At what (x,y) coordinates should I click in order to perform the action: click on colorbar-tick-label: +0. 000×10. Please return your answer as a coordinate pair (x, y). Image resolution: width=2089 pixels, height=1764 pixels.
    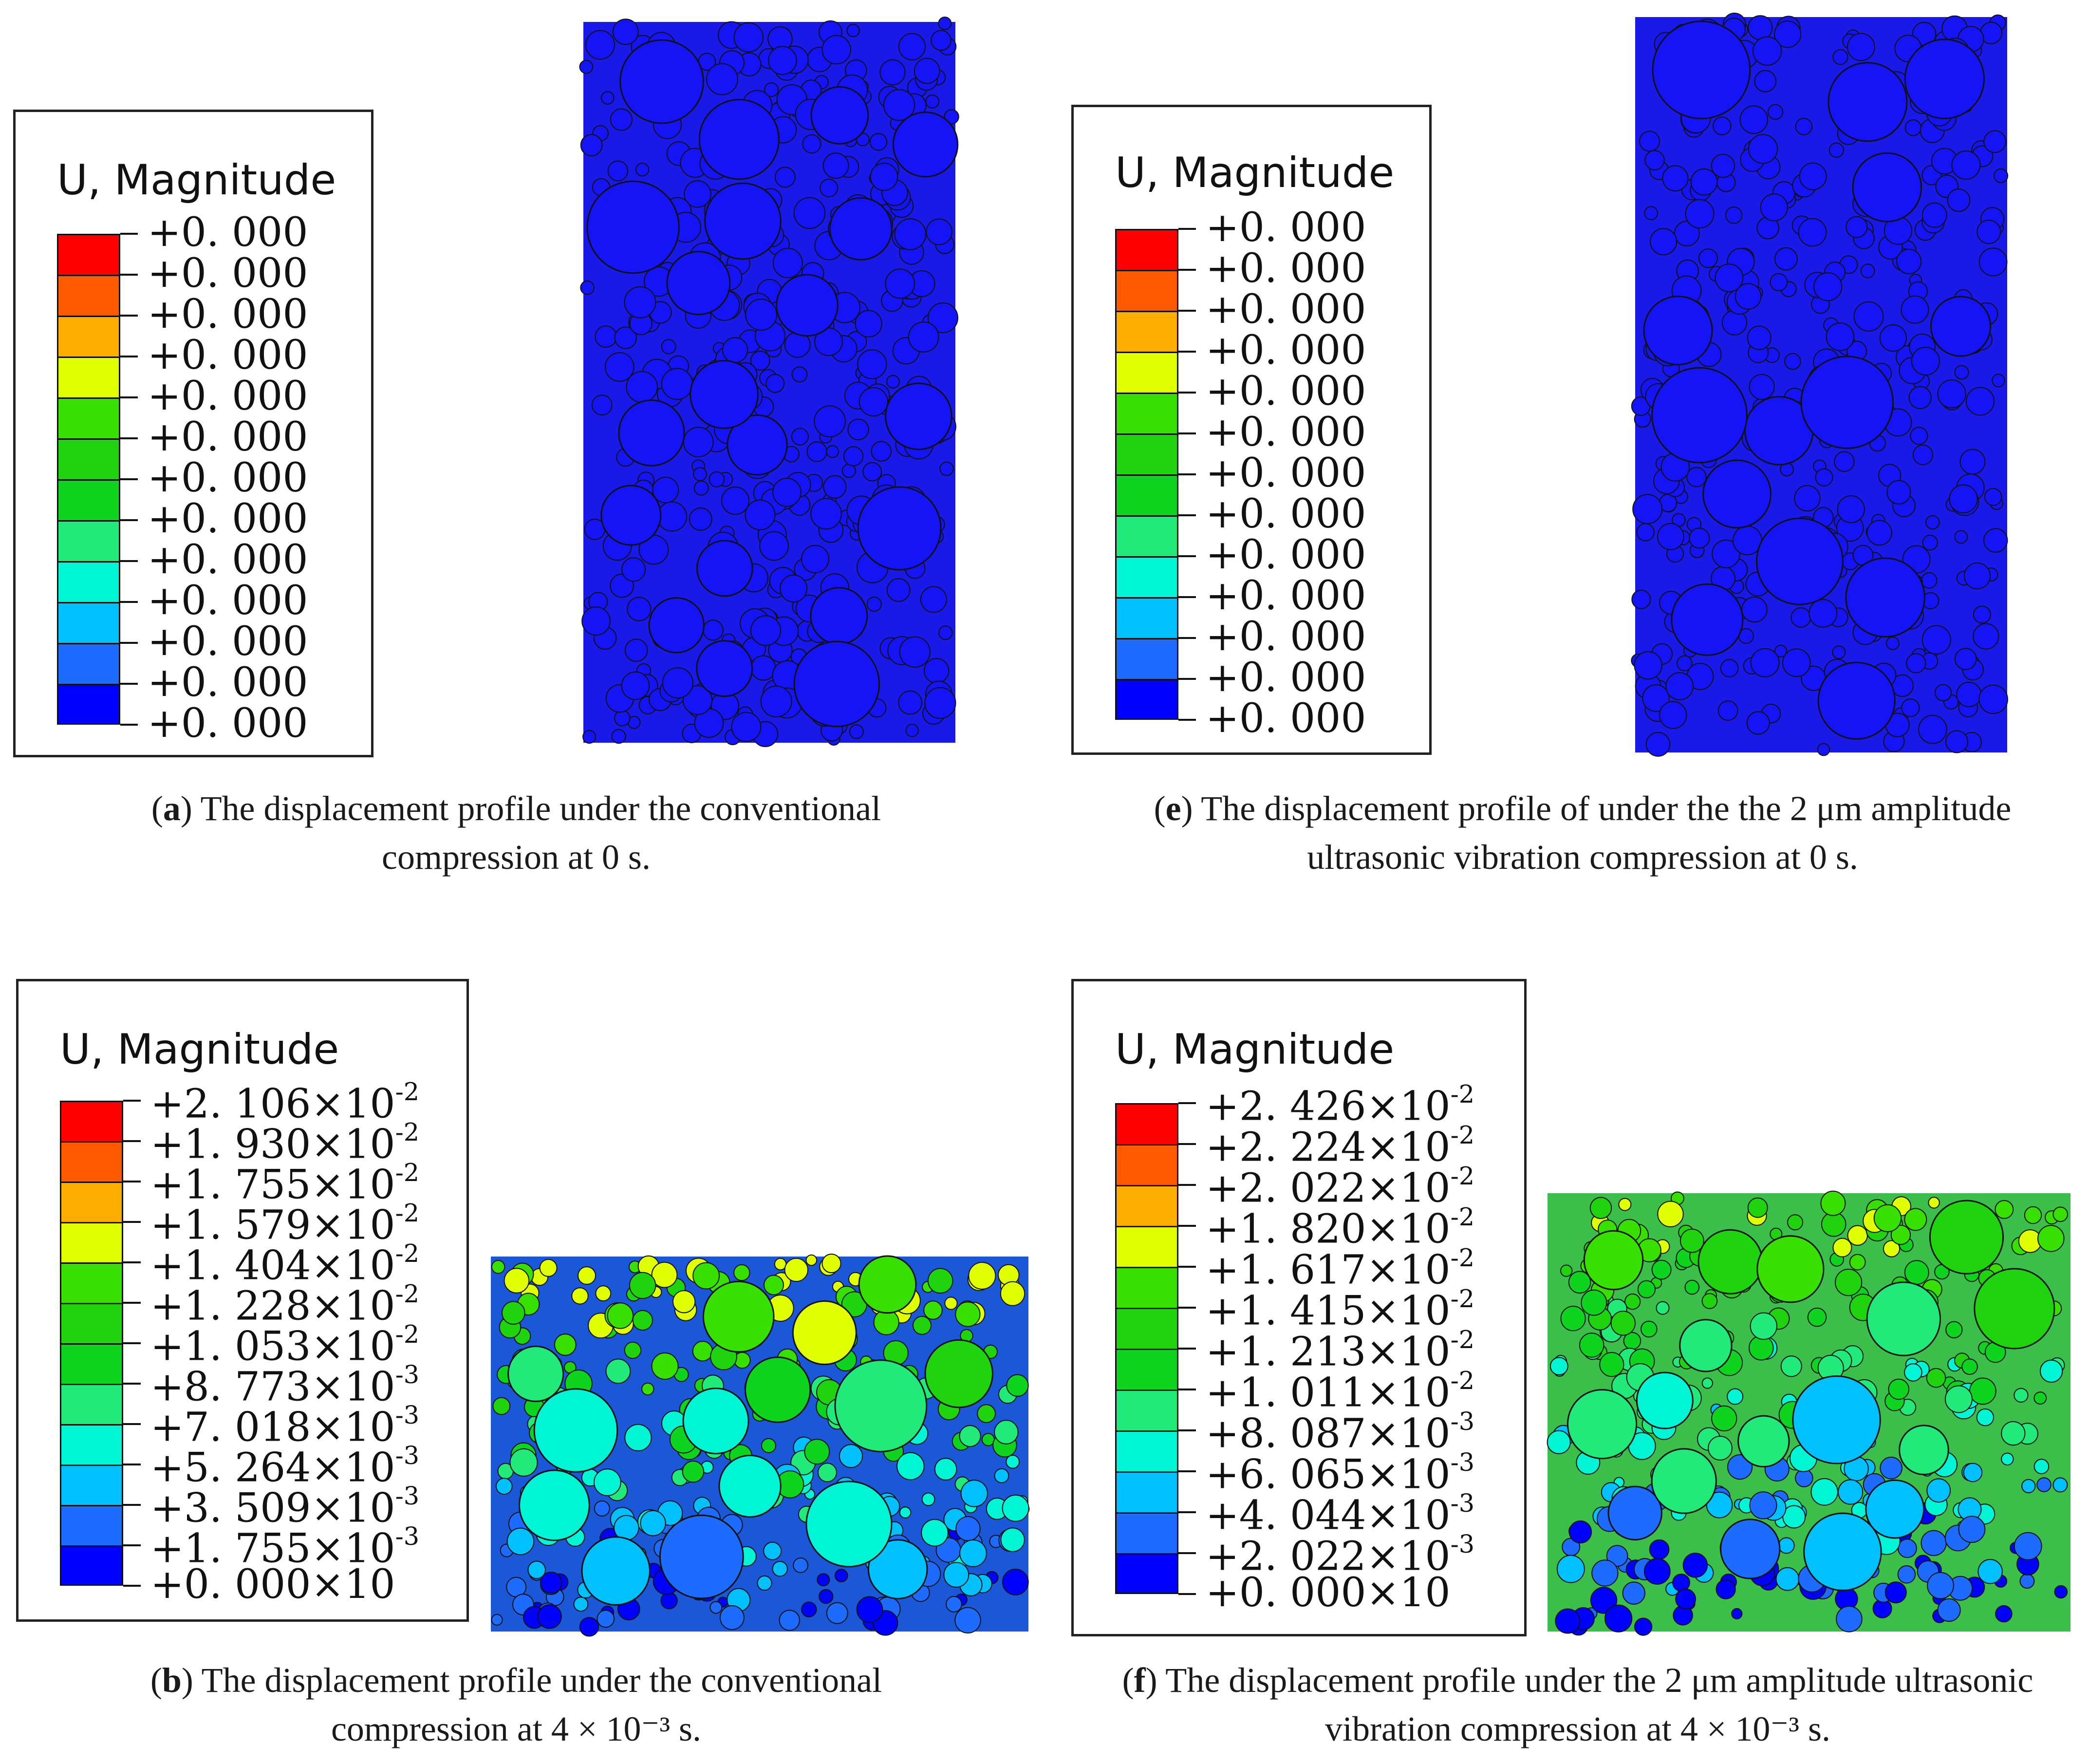
    Looking at the image, I should click on (272, 1585).